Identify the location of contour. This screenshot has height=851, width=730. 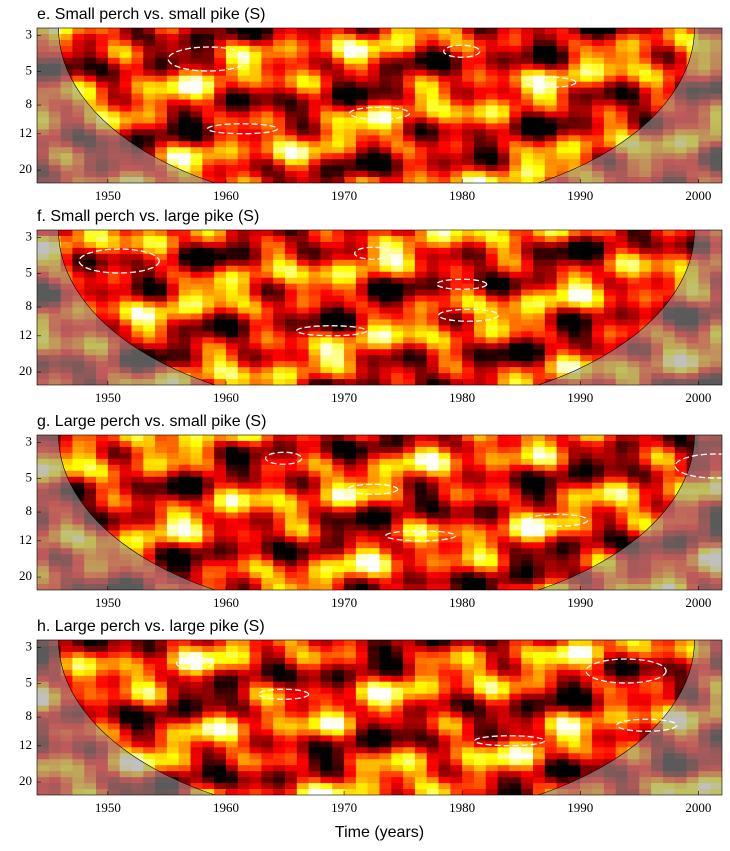
(372, 253).